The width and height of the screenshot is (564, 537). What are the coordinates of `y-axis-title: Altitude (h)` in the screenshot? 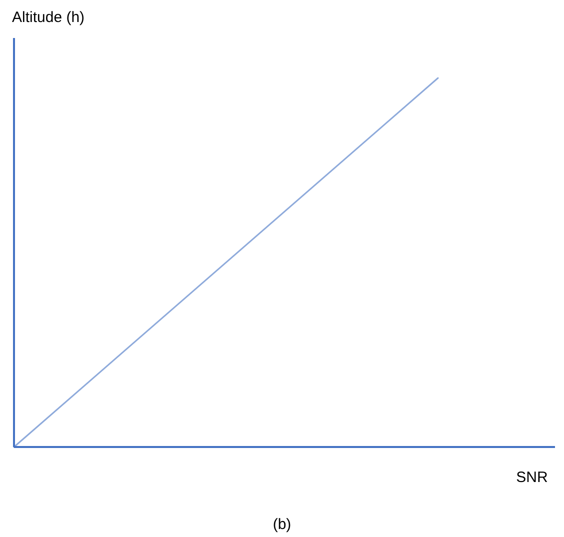 It's located at (48, 17).